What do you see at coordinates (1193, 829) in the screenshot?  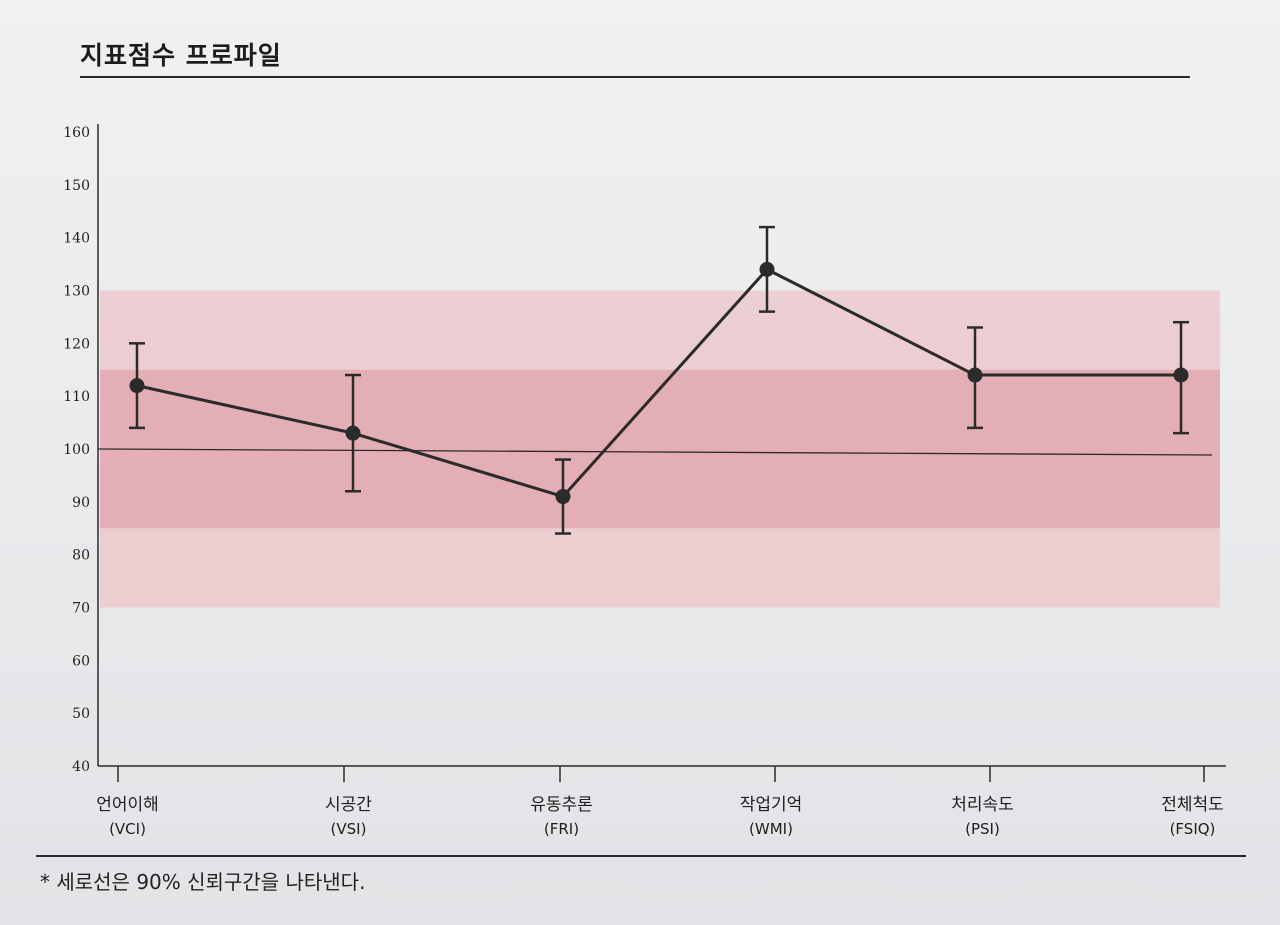 I see `x-label-abbr-5: (FSIQ)` at bounding box center [1193, 829].